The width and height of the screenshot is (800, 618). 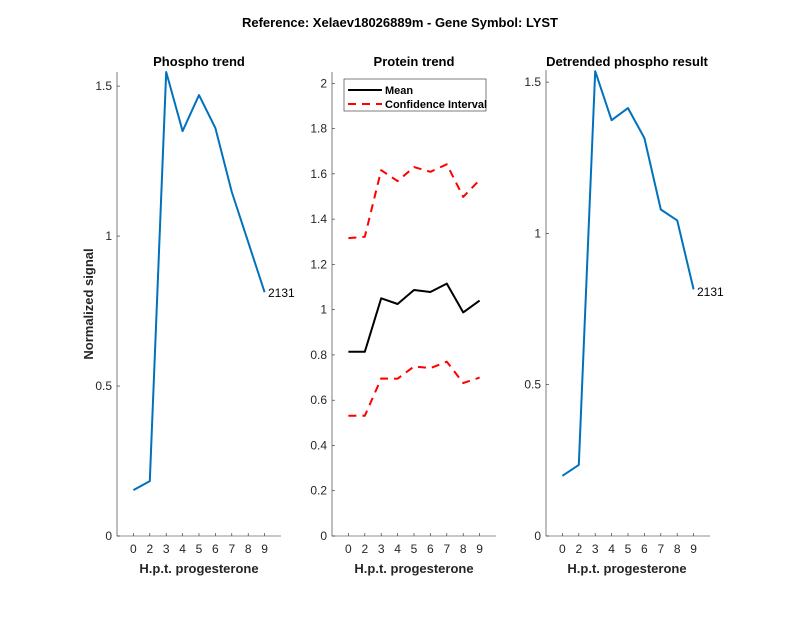 What do you see at coordinates (318, 400) in the screenshot?
I see `y-tick-label: 0.6` at bounding box center [318, 400].